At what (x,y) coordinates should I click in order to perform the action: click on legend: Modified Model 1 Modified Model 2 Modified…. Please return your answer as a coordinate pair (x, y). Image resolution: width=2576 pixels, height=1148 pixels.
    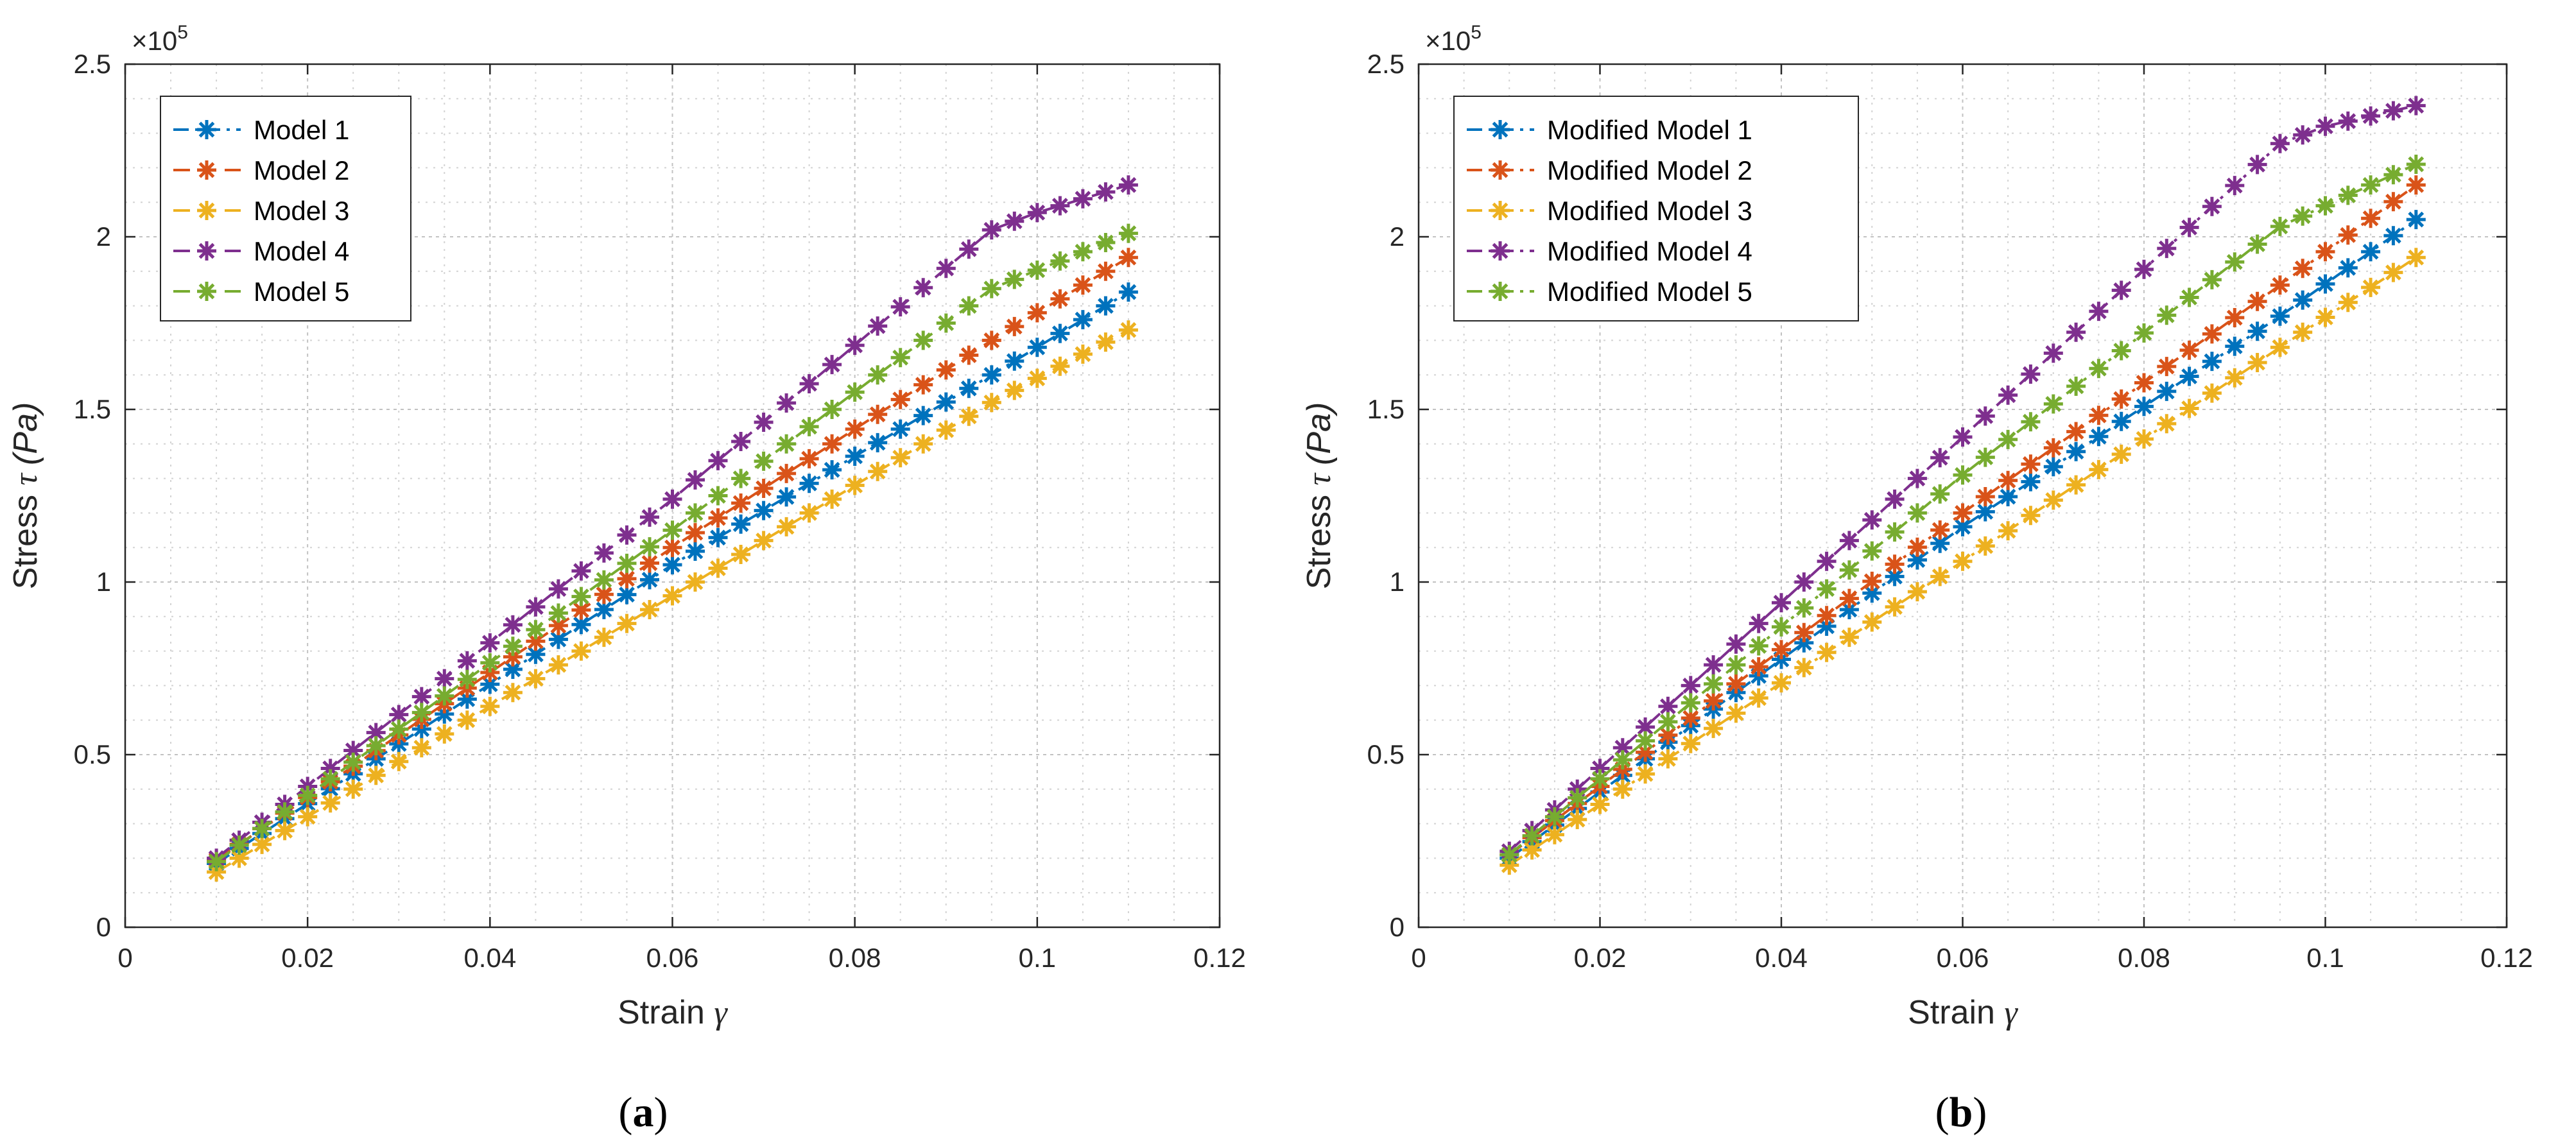
    Looking at the image, I should click on (1656, 208).